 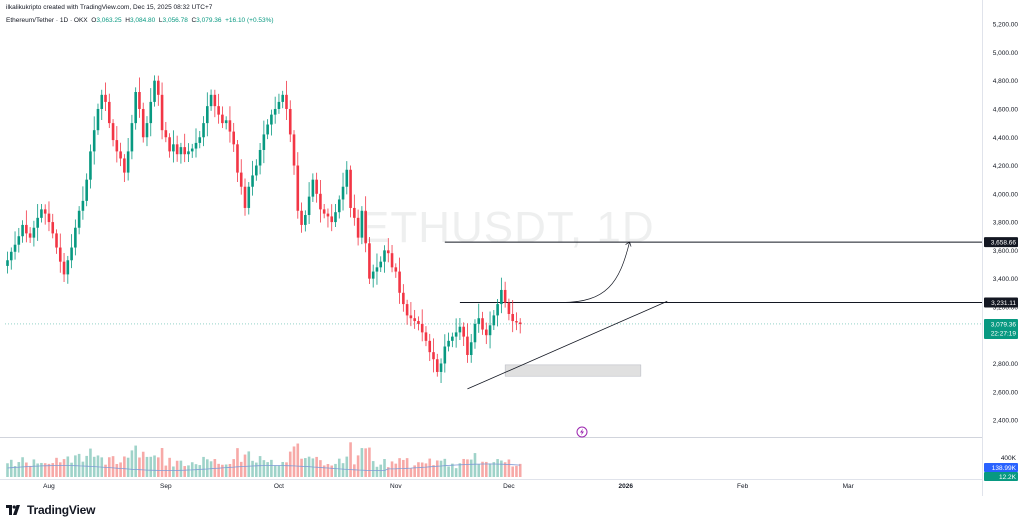 I want to click on tradingview-logo: TradingView, so click(x=50, y=510).